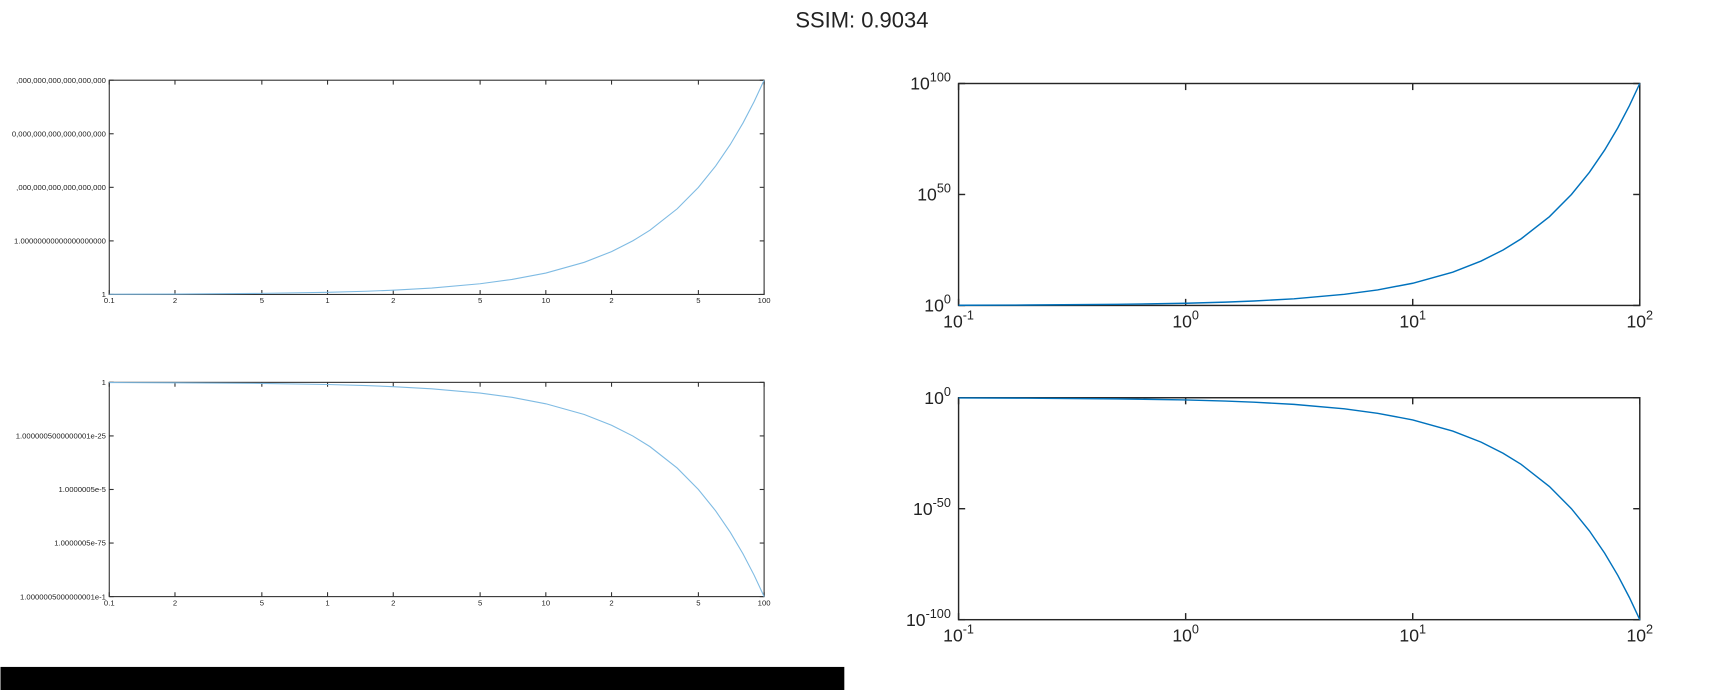 Image resolution: width=1715 pixels, height=690 pixels. What do you see at coordinates (942, 503) in the screenshot?
I see `tick-label-exponent: -50` at bounding box center [942, 503].